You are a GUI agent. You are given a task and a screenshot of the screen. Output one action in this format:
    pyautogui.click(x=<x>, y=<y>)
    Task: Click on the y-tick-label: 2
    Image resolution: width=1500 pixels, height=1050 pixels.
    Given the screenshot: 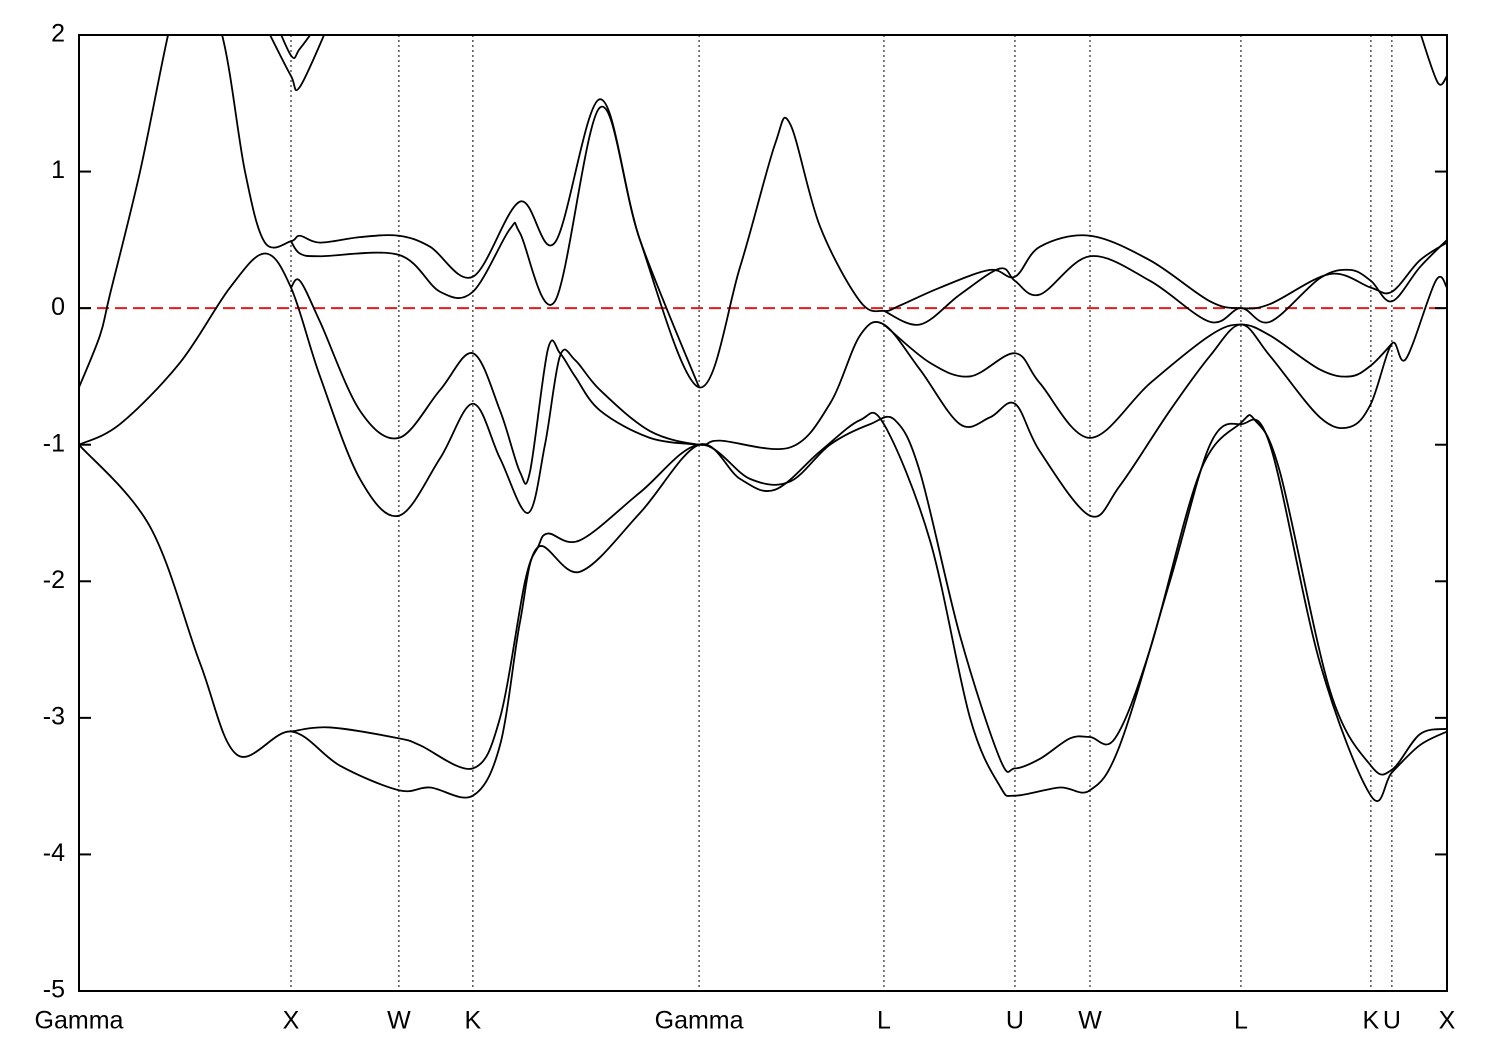 What is the action you would take?
    pyautogui.click(x=58, y=34)
    